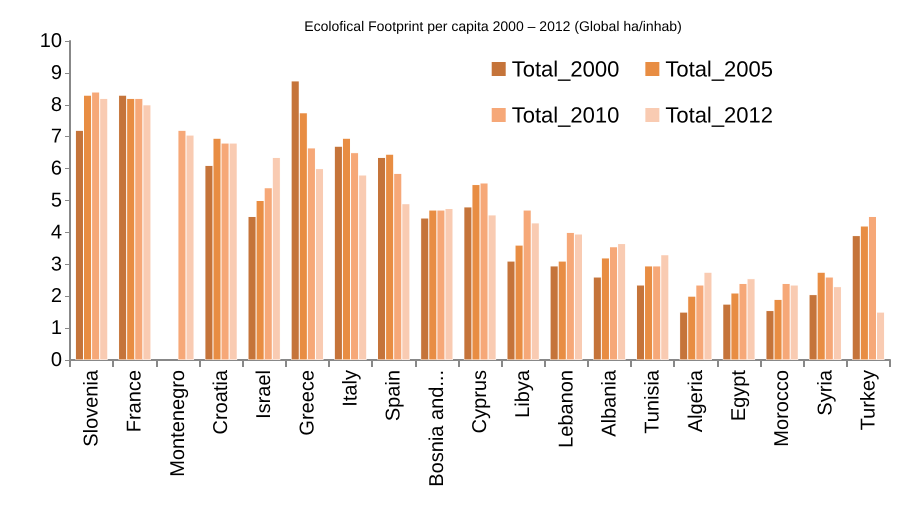  I want to click on x-tick-label: Syria, so click(825, 392).